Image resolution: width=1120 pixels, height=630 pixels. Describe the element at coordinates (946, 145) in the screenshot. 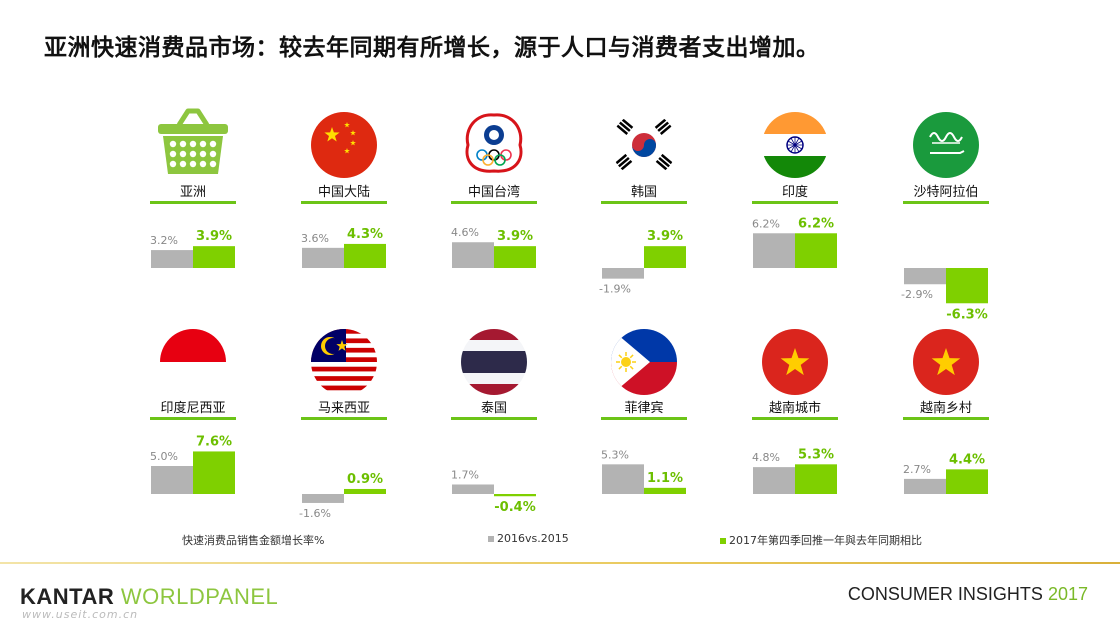

I see `saudi-flag-icon` at that location.